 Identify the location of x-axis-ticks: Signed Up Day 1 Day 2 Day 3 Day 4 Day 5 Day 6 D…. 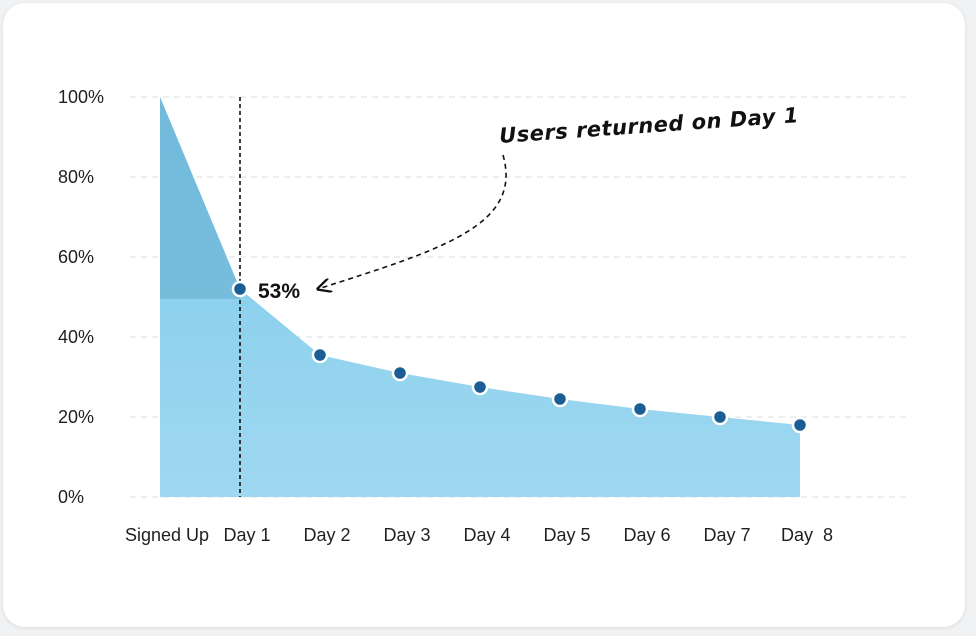
(479, 535).